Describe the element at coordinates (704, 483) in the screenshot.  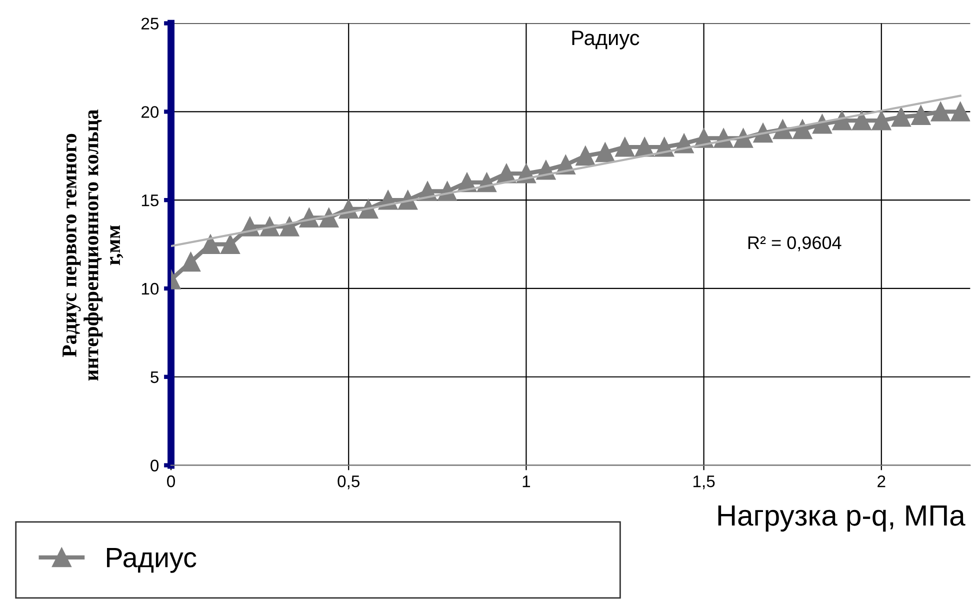
I see `x-tick-label: 1,5` at that location.